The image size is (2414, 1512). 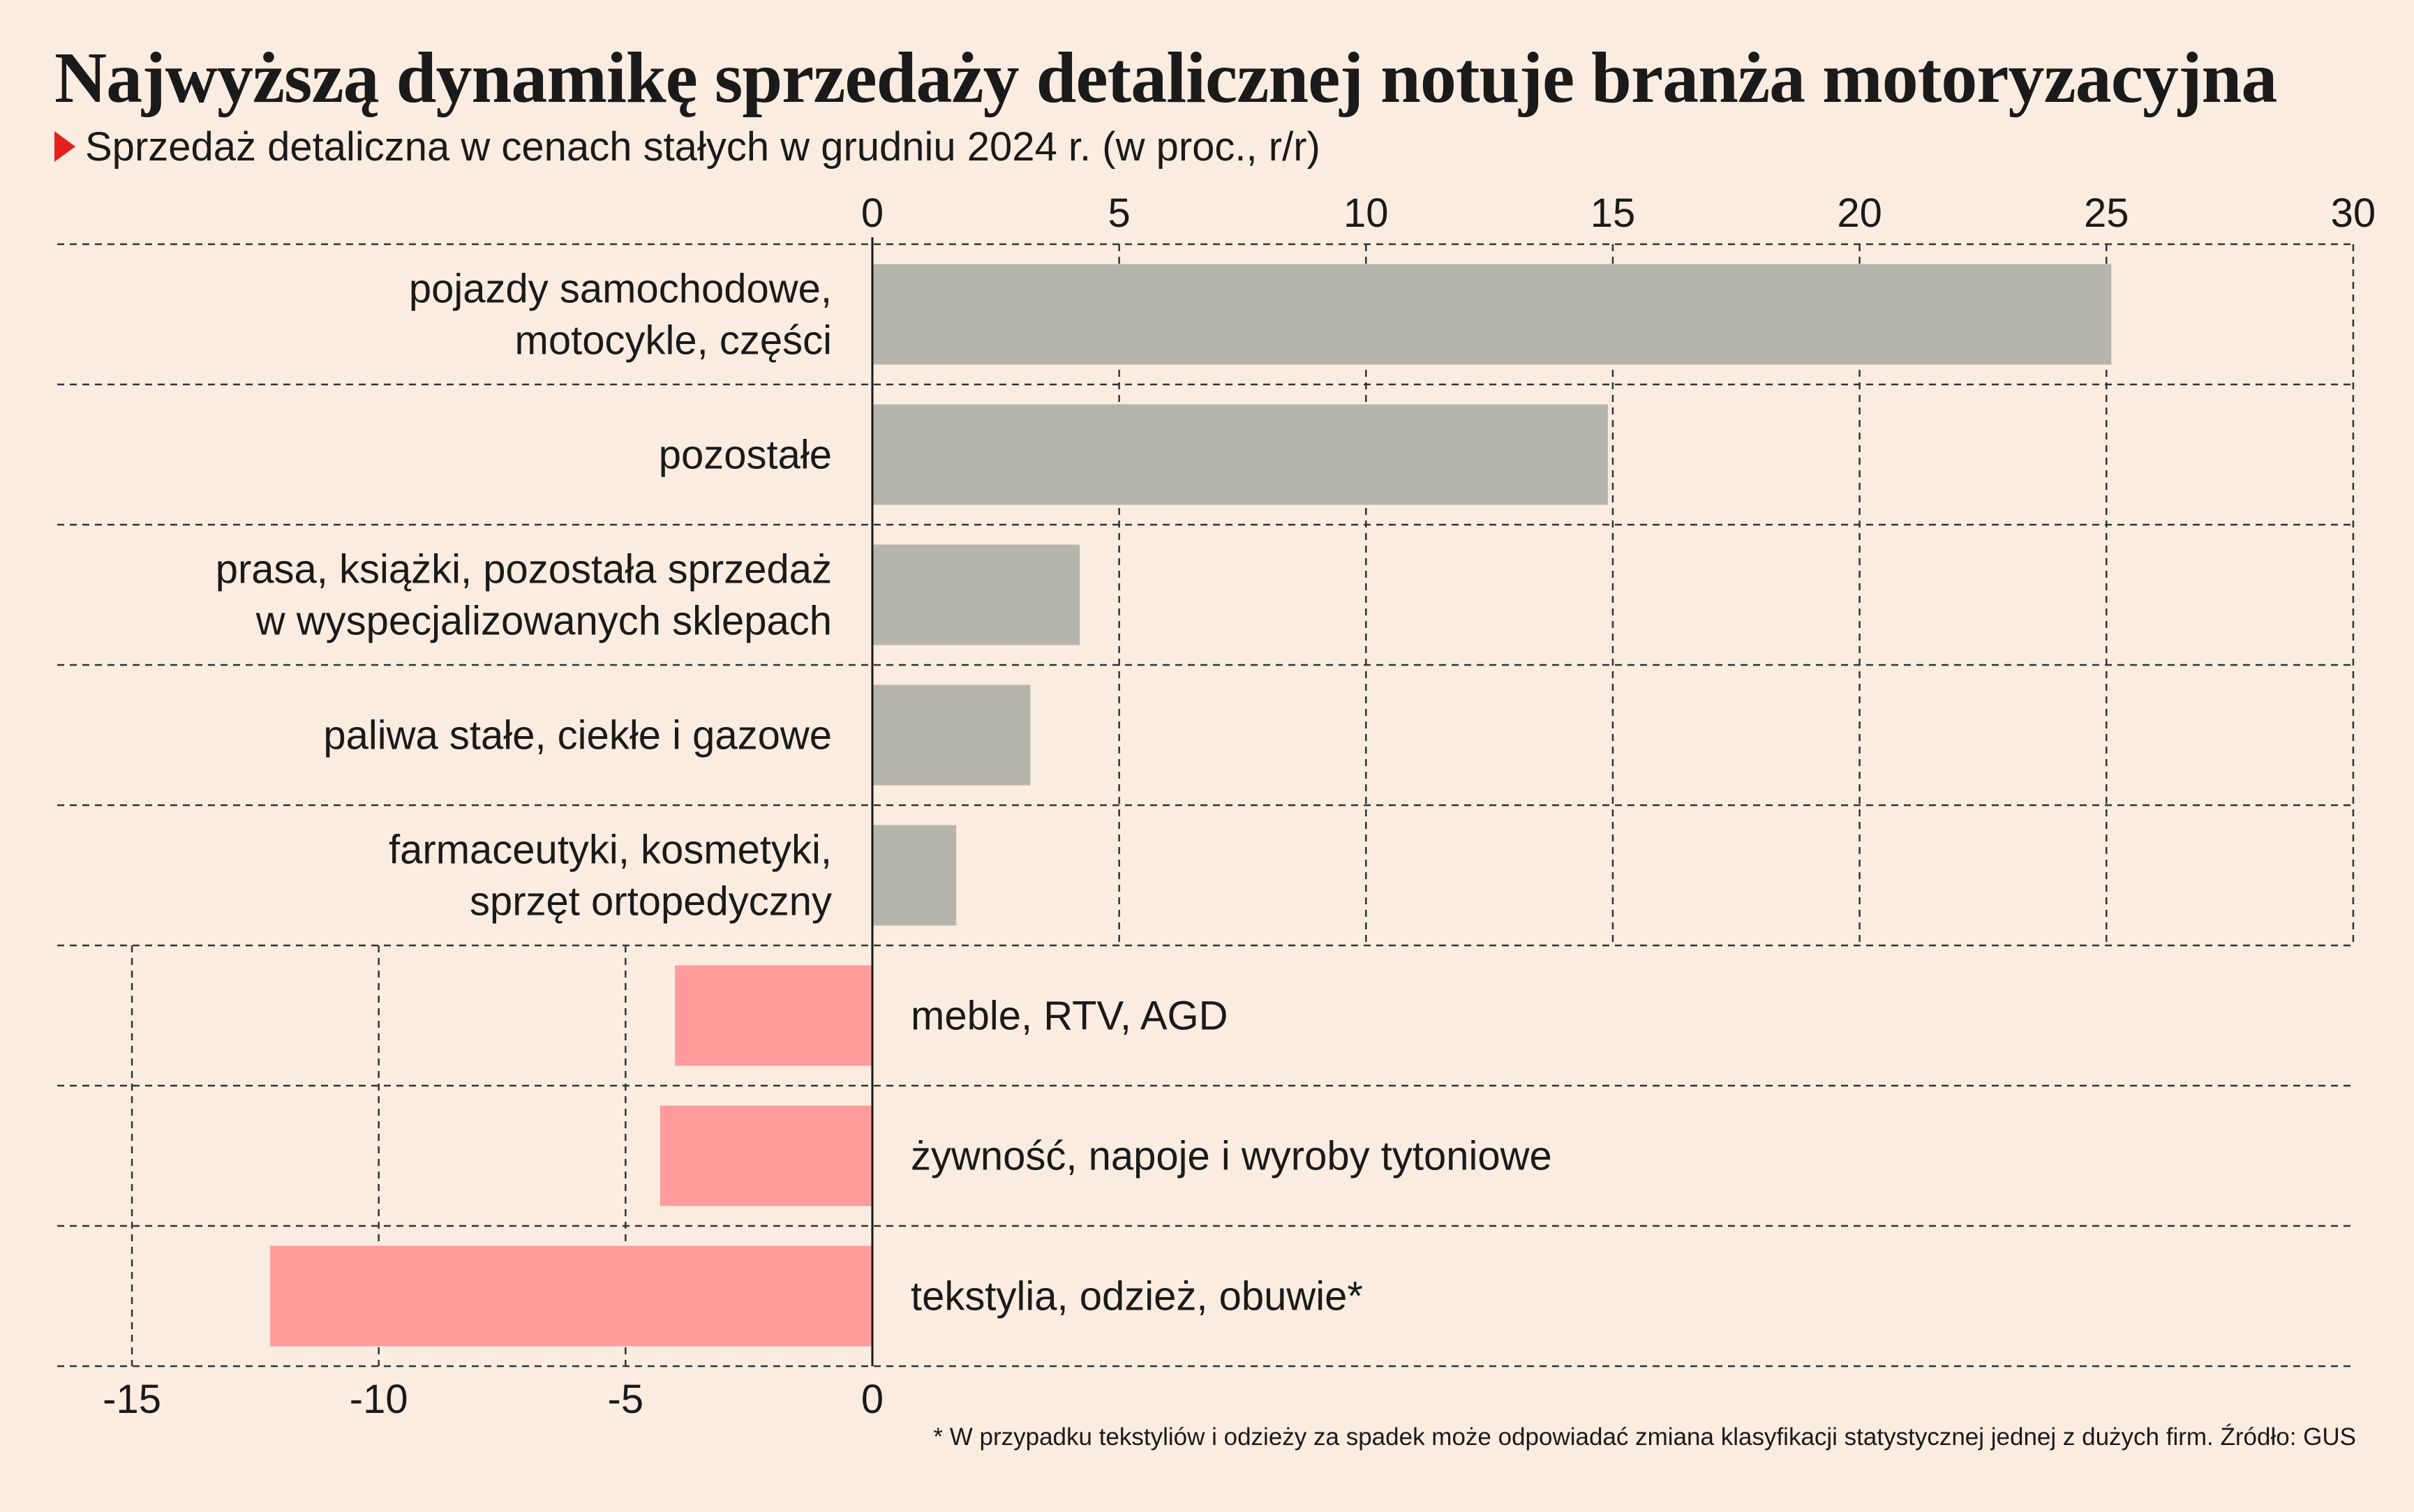 What do you see at coordinates (379, 1399) in the screenshot?
I see `bottom-tick-label: -10` at bounding box center [379, 1399].